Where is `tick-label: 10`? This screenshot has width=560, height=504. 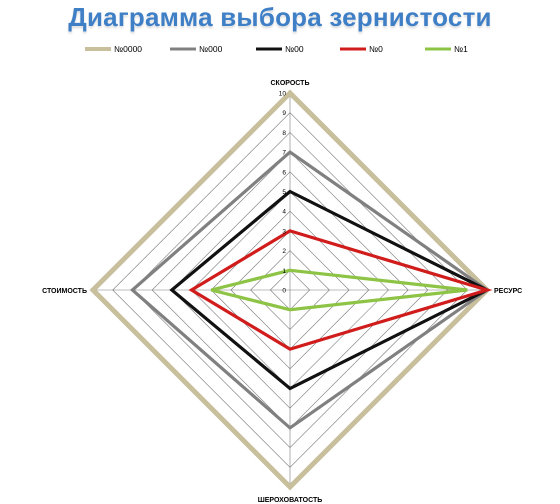
tick-label: 10 is located at coordinates (283, 94).